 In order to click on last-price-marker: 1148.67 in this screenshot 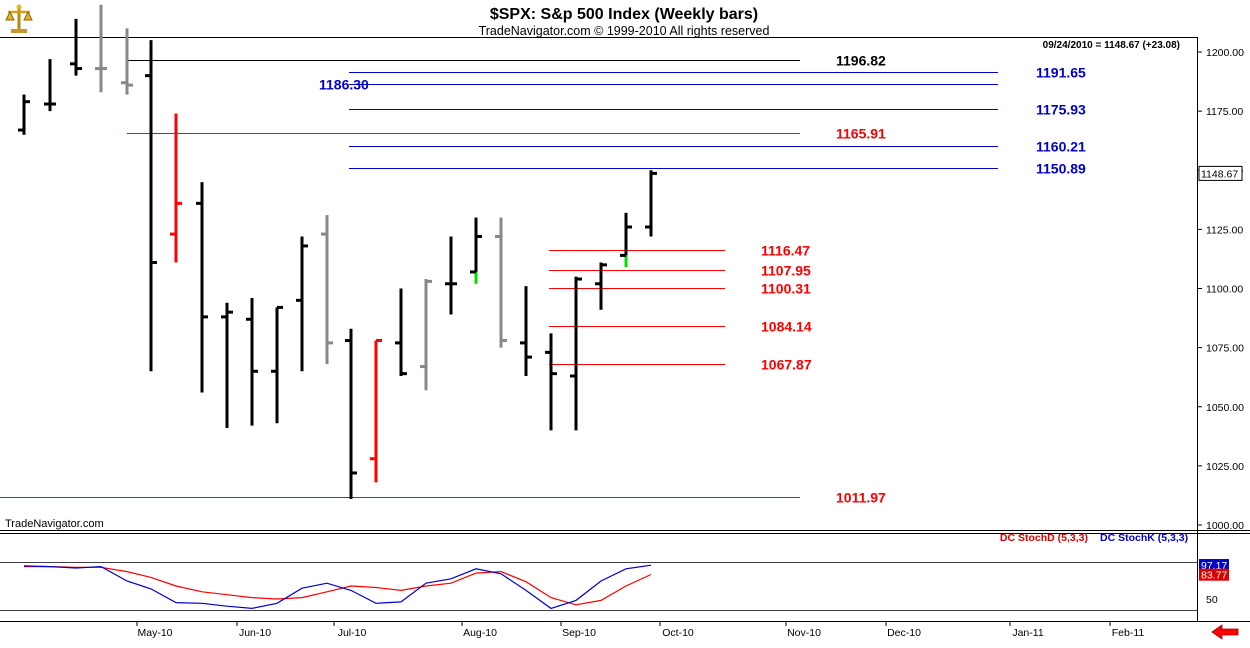, I will do `click(1220, 173)`.